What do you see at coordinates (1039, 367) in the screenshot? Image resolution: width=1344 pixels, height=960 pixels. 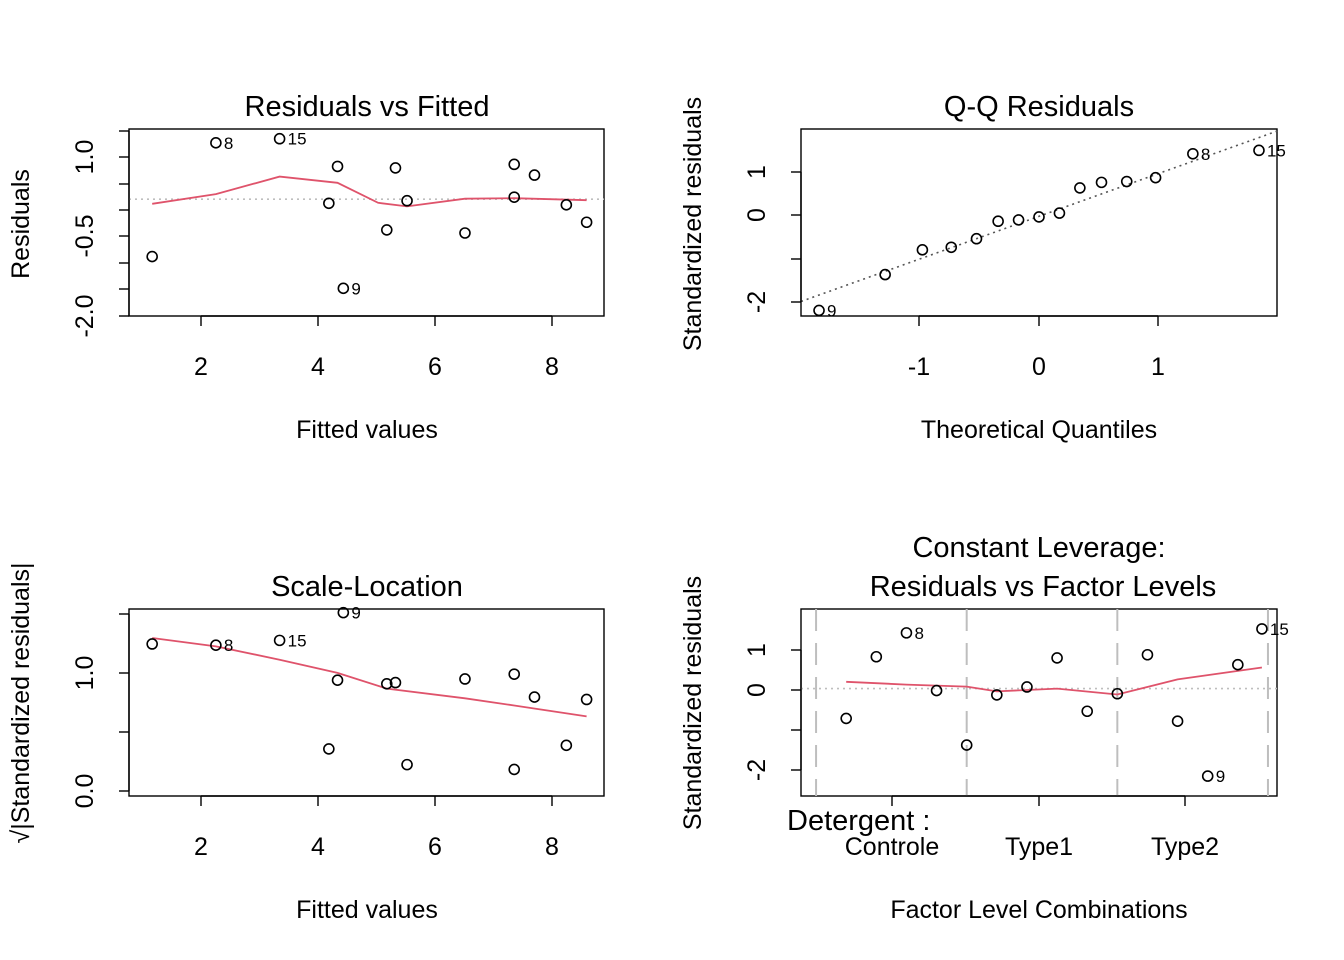 I see `x-tick-label: 0` at bounding box center [1039, 367].